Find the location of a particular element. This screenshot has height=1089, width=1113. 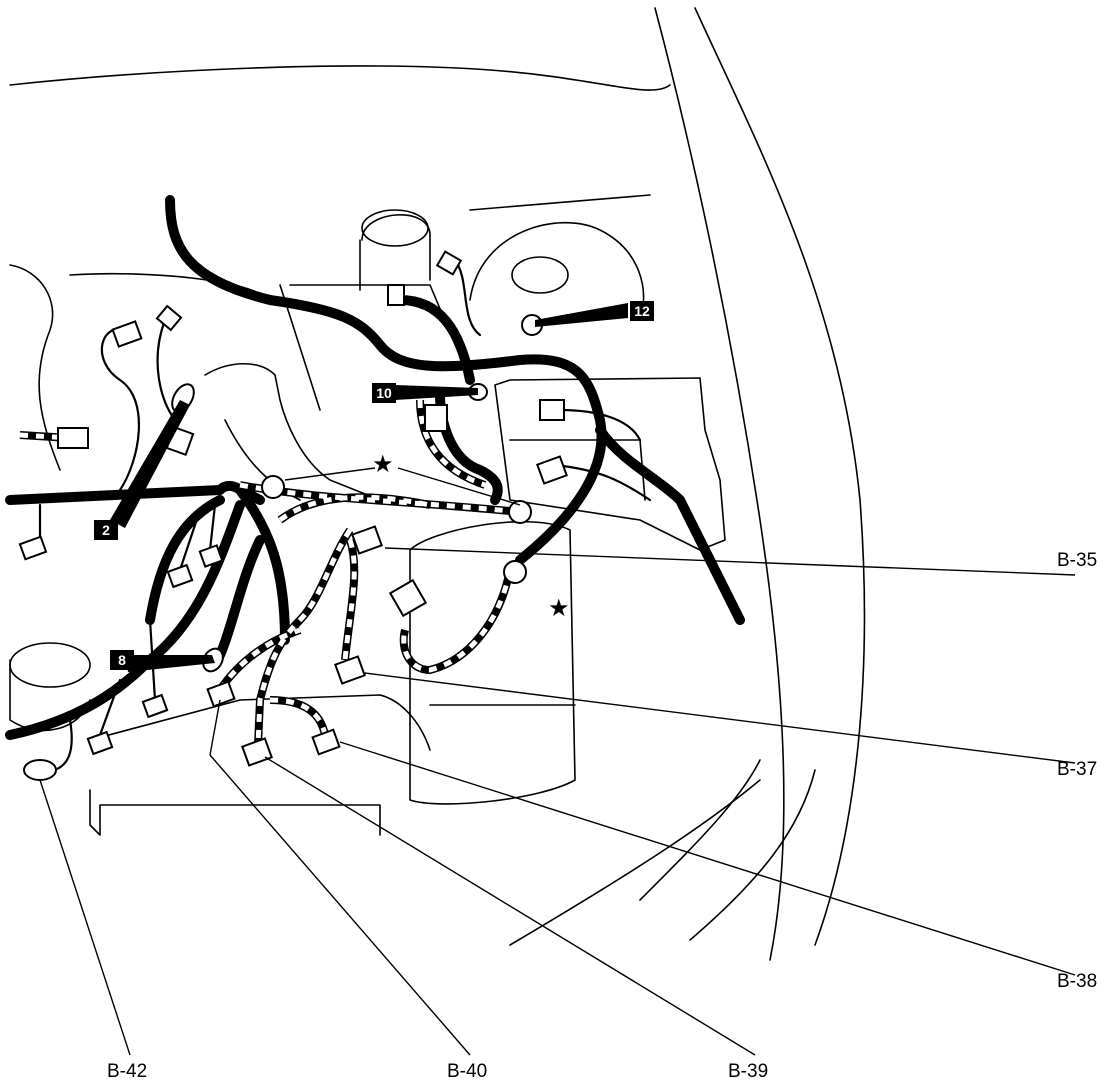

tank-top is located at coordinates (560, 202).